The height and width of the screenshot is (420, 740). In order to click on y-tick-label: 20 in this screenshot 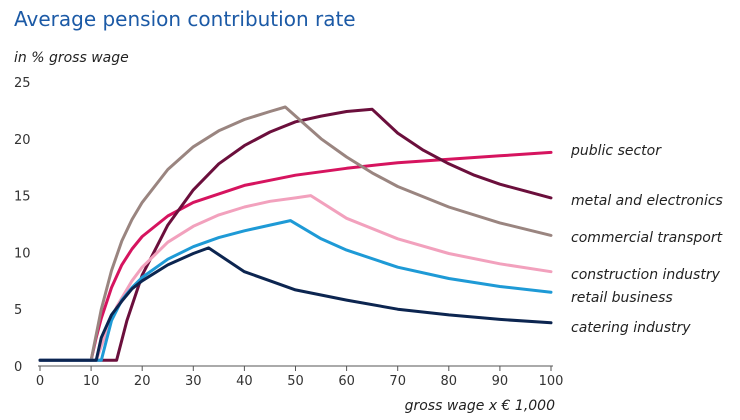, I will do `click(22, 140)`.